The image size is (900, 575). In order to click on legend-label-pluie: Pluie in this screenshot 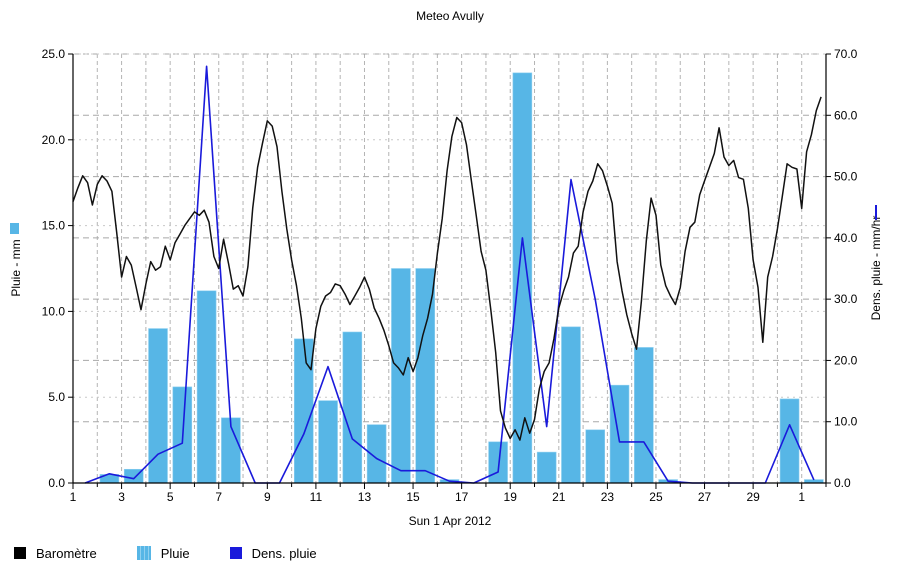, I will do `click(175, 553)`.